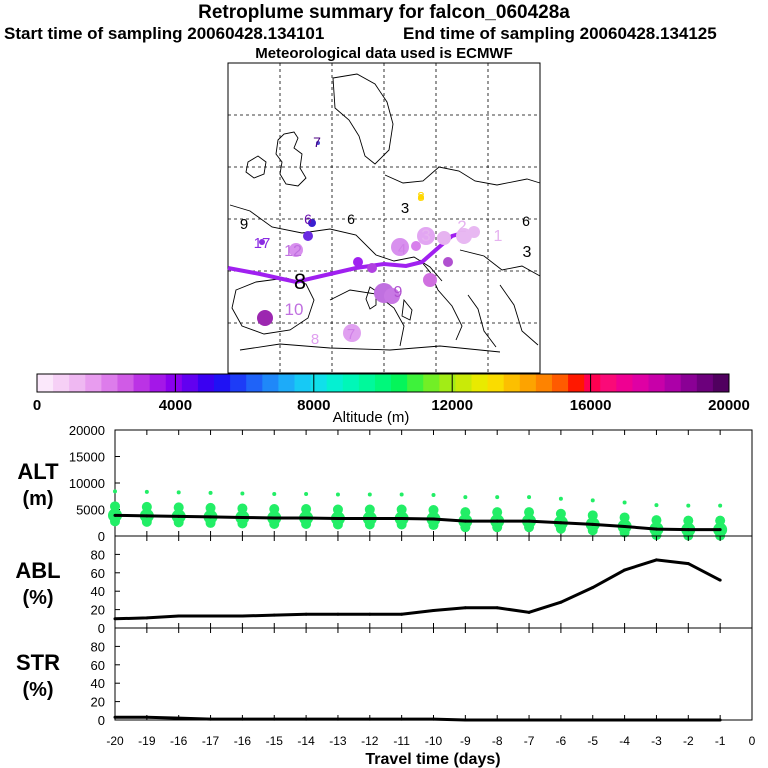 The height and width of the screenshot is (768, 768). What do you see at coordinates (461, 226) in the screenshot?
I see `cluster-label: 2` at bounding box center [461, 226].